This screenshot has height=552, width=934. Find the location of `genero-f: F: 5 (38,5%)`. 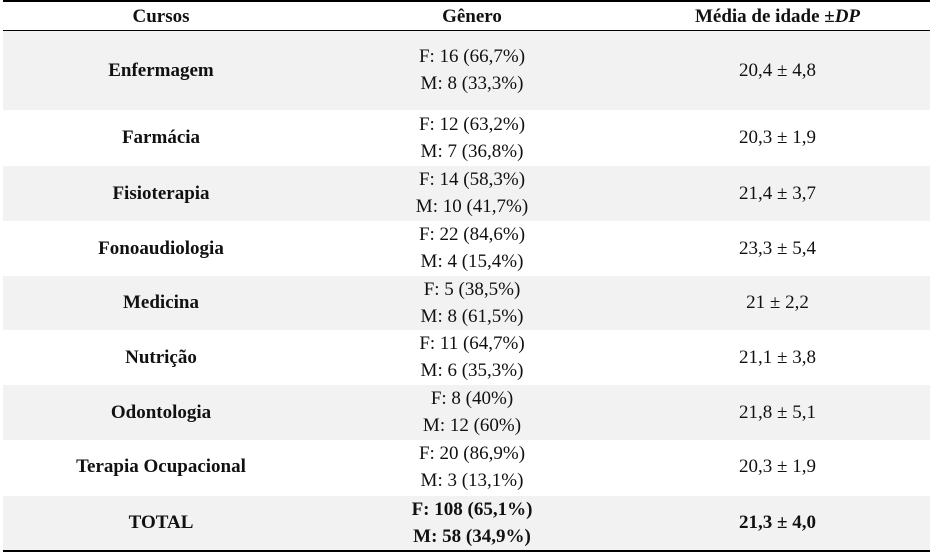

genero-f: F: 5 (38,5%) is located at coordinates (472, 289).